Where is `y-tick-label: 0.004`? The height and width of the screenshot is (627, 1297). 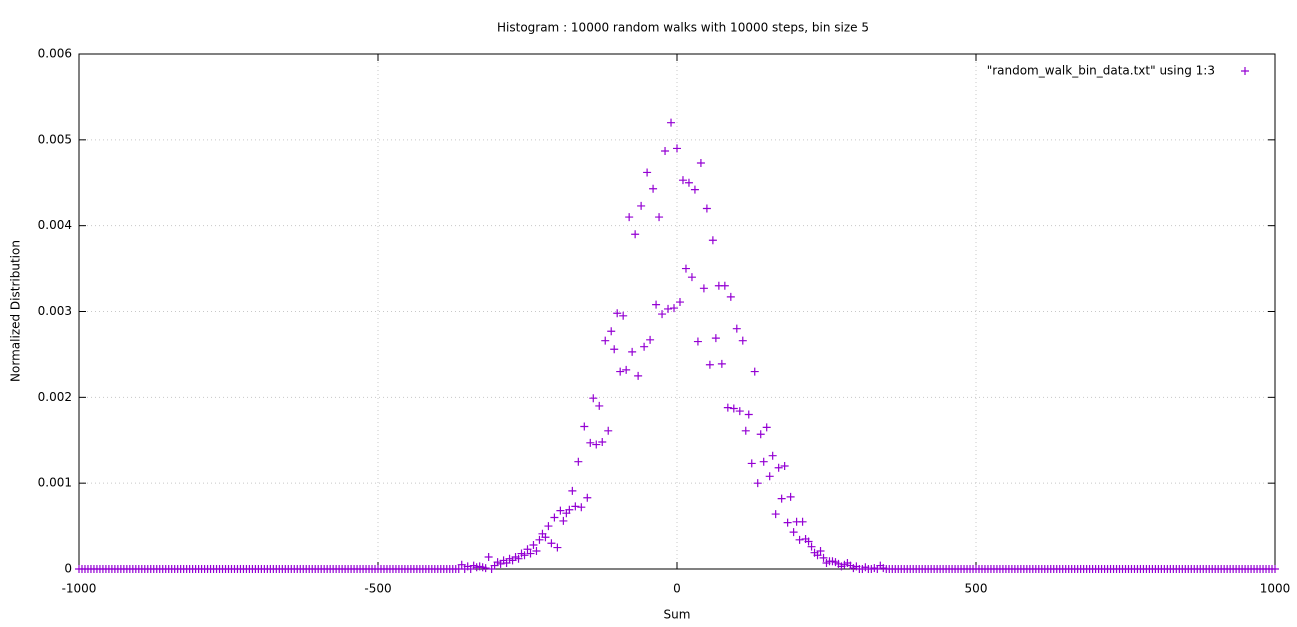 y-tick-label: 0.004 is located at coordinates (55, 225).